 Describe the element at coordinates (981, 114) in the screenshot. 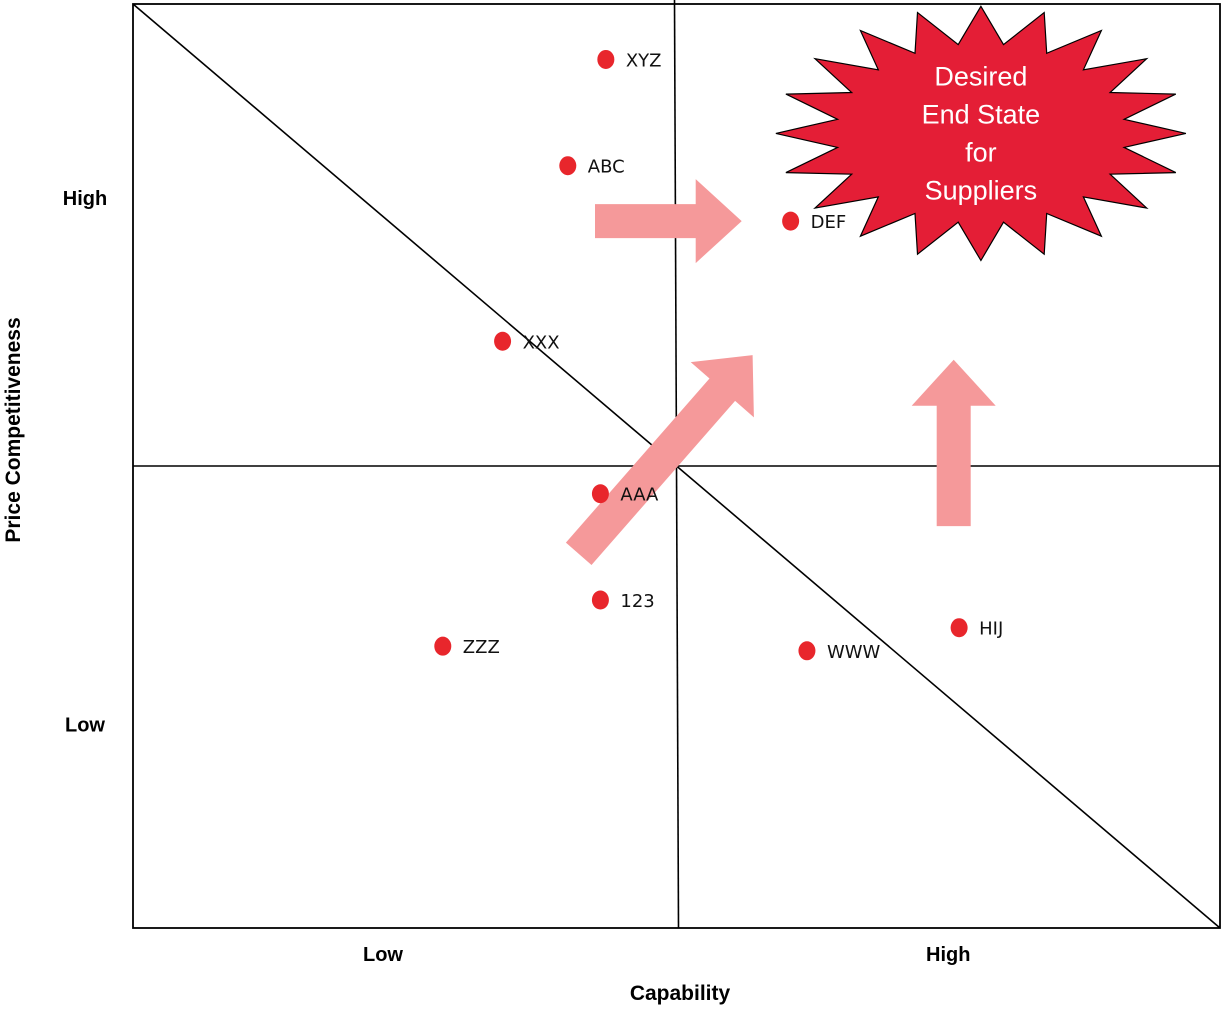

I see `callout-text-line: End State` at that location.